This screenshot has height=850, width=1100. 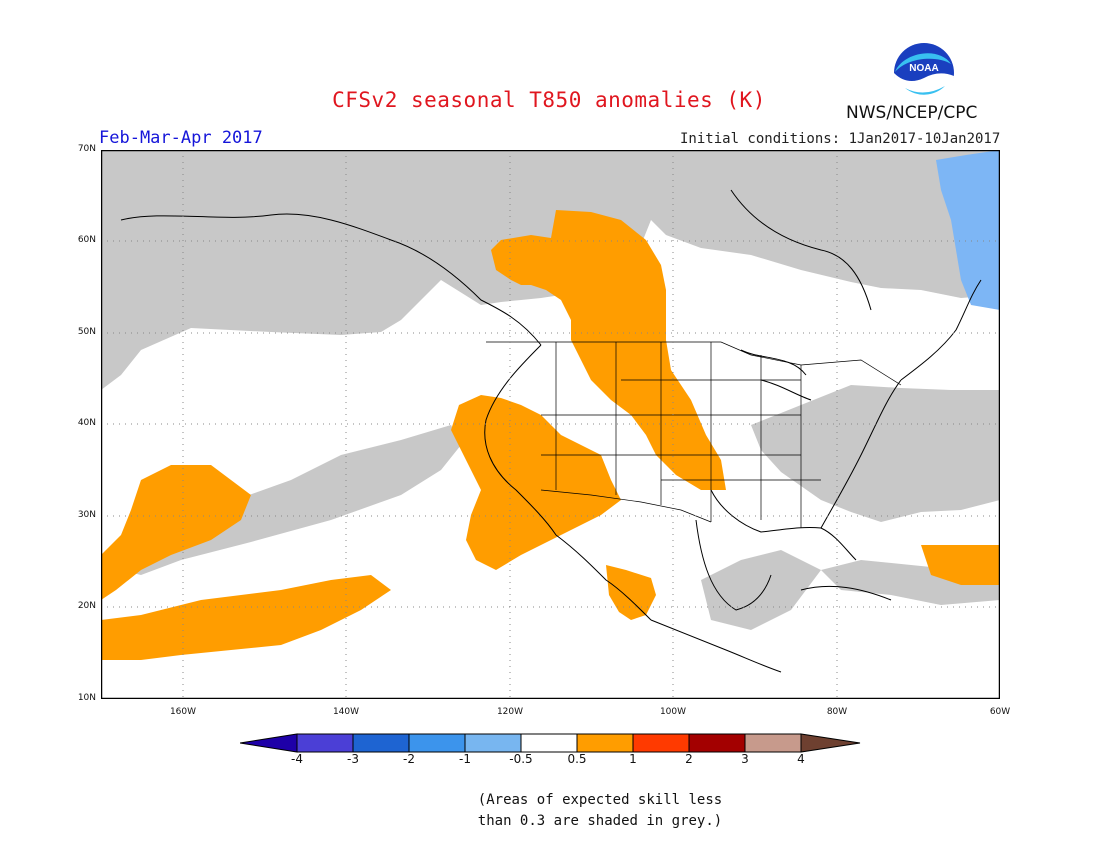 I want to click on lon-label-140w: 140W, so click(x=346, y=712).